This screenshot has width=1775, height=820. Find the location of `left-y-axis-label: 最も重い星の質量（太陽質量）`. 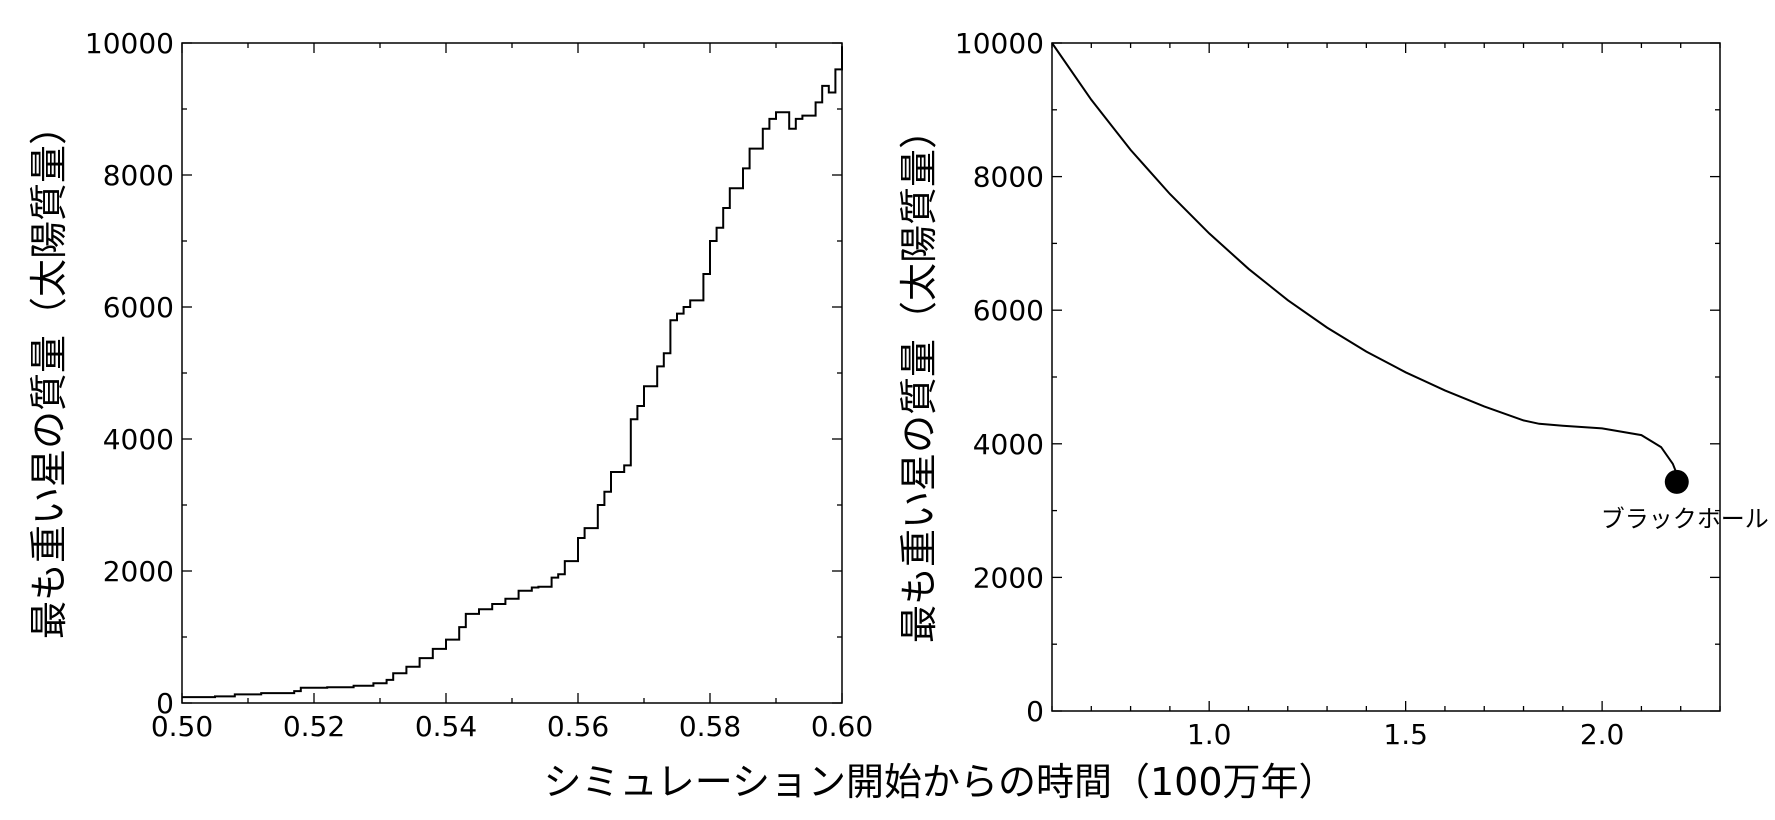

left-y-axis-label: 最も重い星の質量（太陽質量） is located at coordinates (49, 373).